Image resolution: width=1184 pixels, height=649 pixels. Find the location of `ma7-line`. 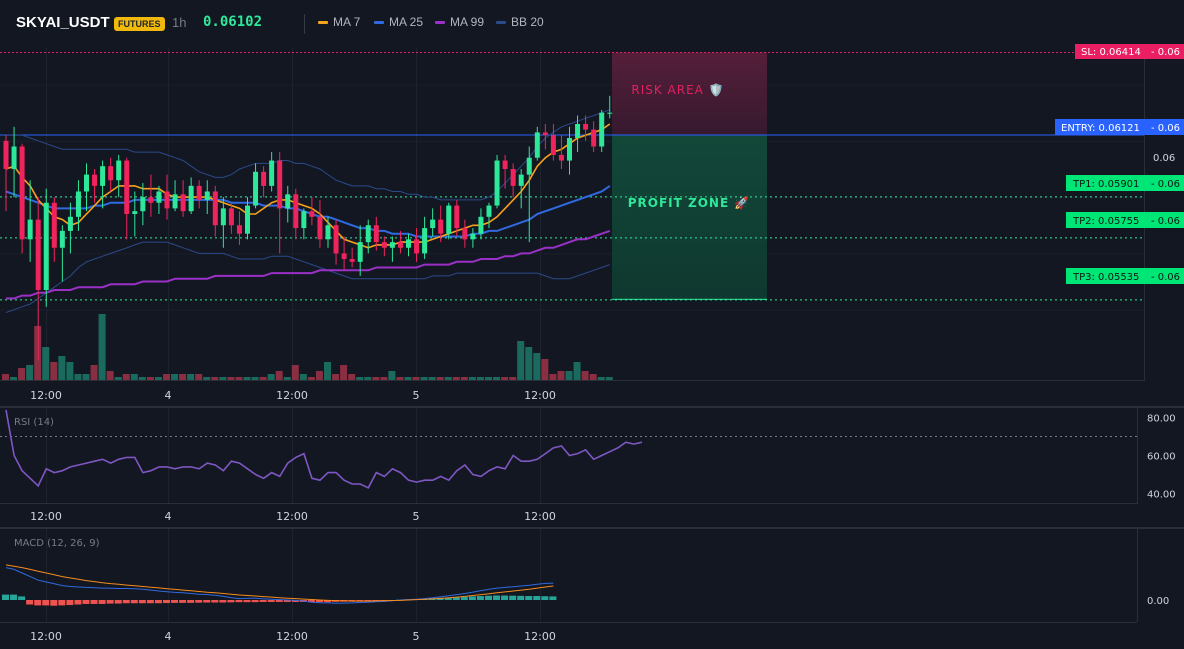

ma7-line is located at coordinates (308, 186).